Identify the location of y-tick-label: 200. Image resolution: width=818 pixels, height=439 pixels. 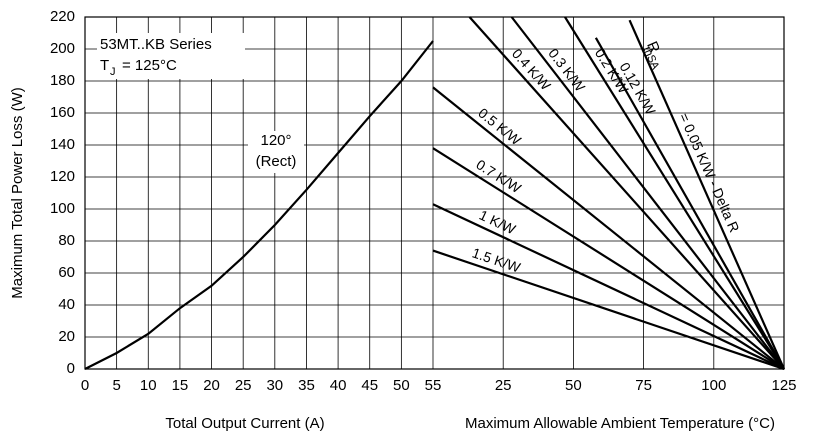
(62, 48).